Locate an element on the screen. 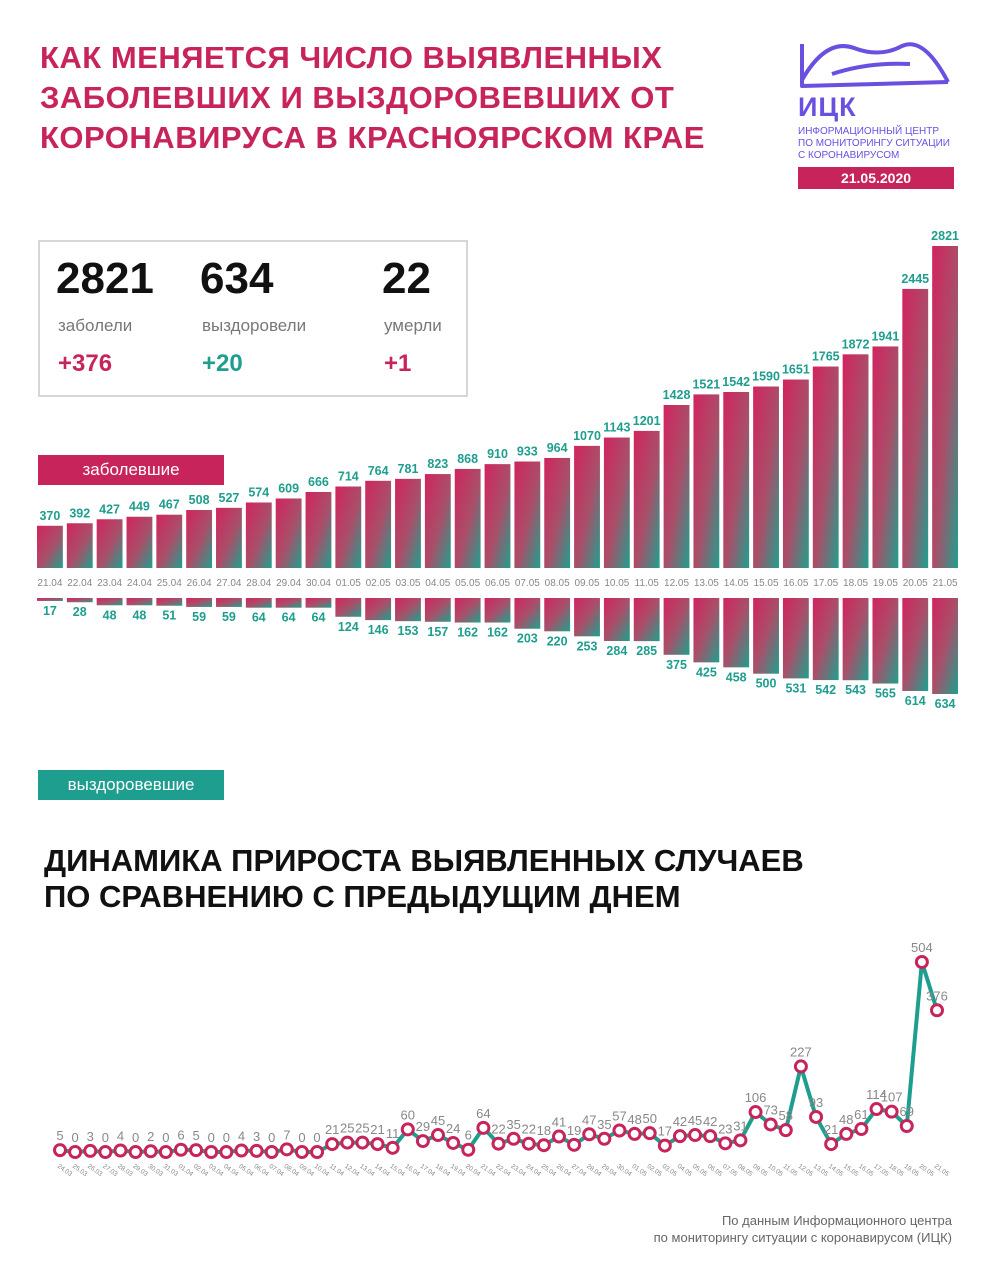 This screenshot has width=992, height=1280. date-tick-label: 16.05 is located at coordinates (795, 583).